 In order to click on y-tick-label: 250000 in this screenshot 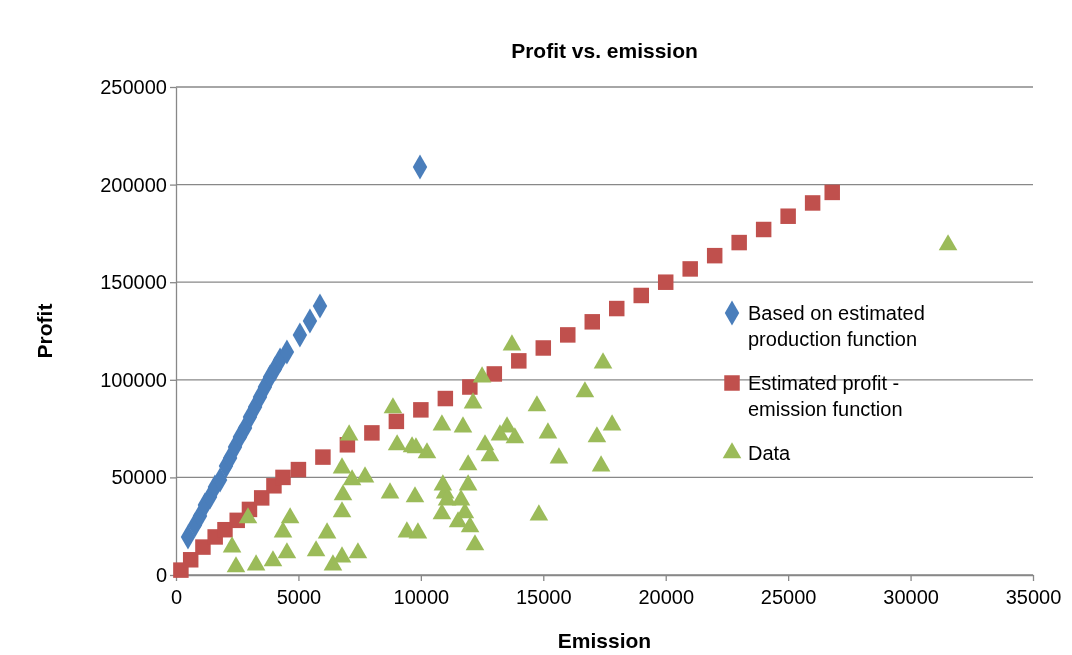, I will do `click(133, 86)`.